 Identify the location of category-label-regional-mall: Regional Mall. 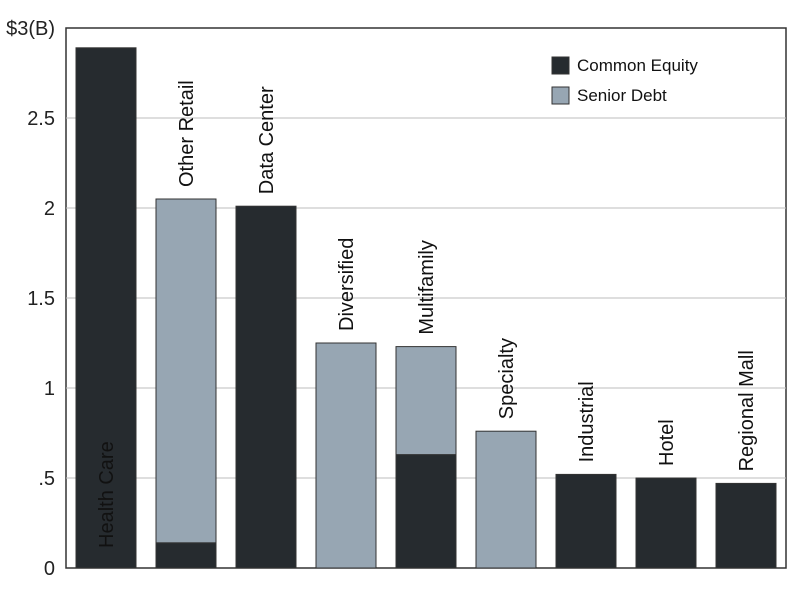
(747, 410).